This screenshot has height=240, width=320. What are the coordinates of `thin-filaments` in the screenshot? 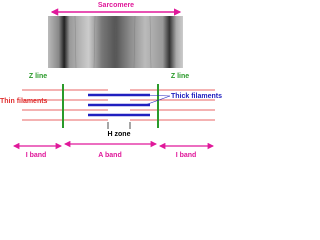 It's located at (118, 105).